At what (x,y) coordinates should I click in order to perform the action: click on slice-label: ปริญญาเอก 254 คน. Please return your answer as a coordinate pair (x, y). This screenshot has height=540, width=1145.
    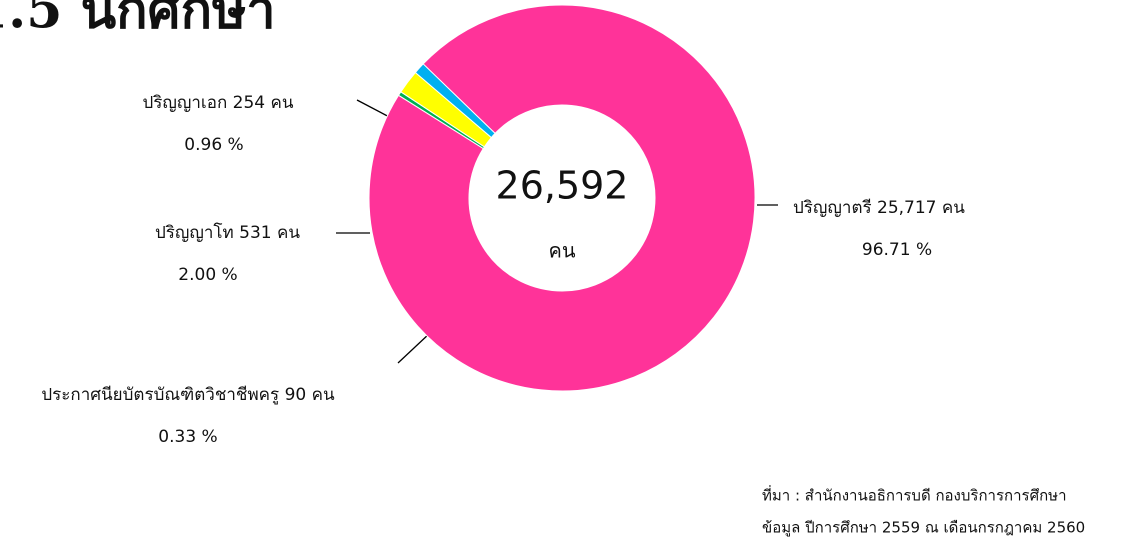
    Looking at the image, I should click on (217, 103).